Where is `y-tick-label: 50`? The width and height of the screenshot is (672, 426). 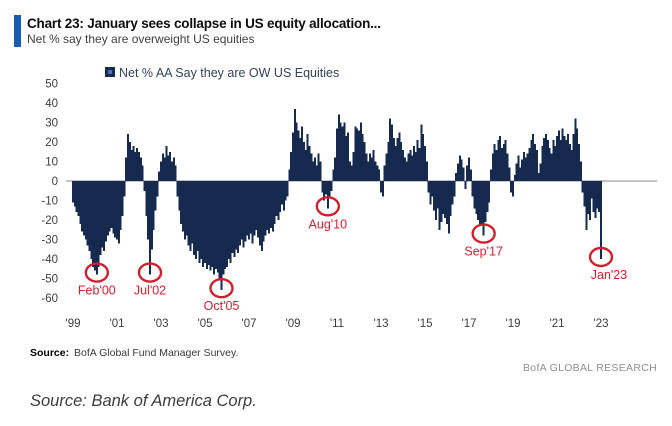 y-tick-label: 50 is located at coordinates (51, 85).